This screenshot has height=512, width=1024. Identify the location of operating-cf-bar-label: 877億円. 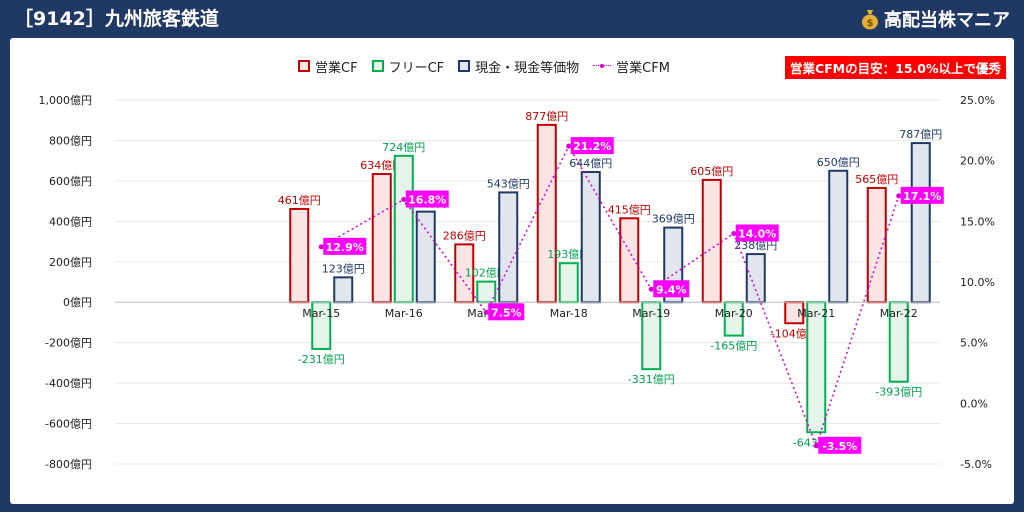
(546, 116).